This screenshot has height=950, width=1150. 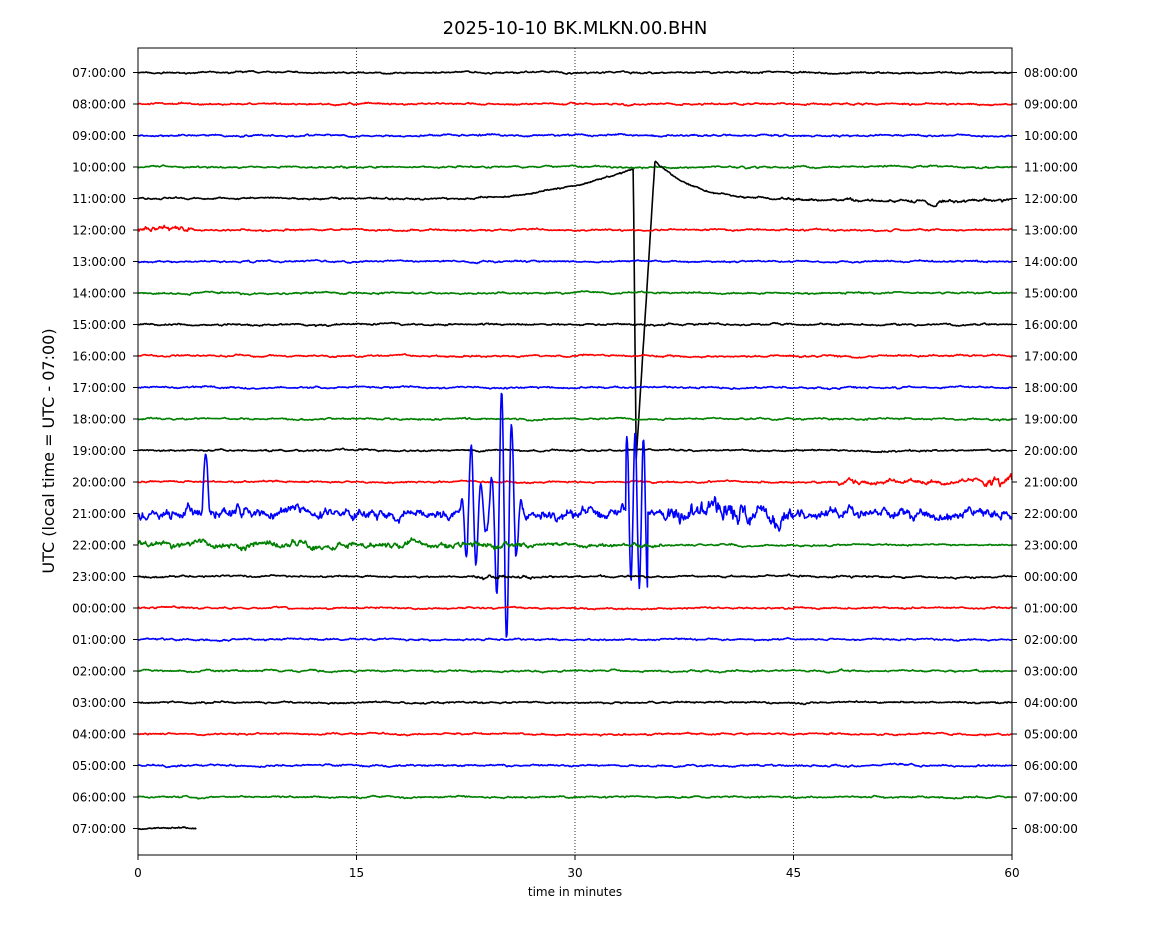 What do you see at coordinates (99, 168) in the screenshot?
I see `left-time-label: 10:00:00` at bounding box center [99, 168].